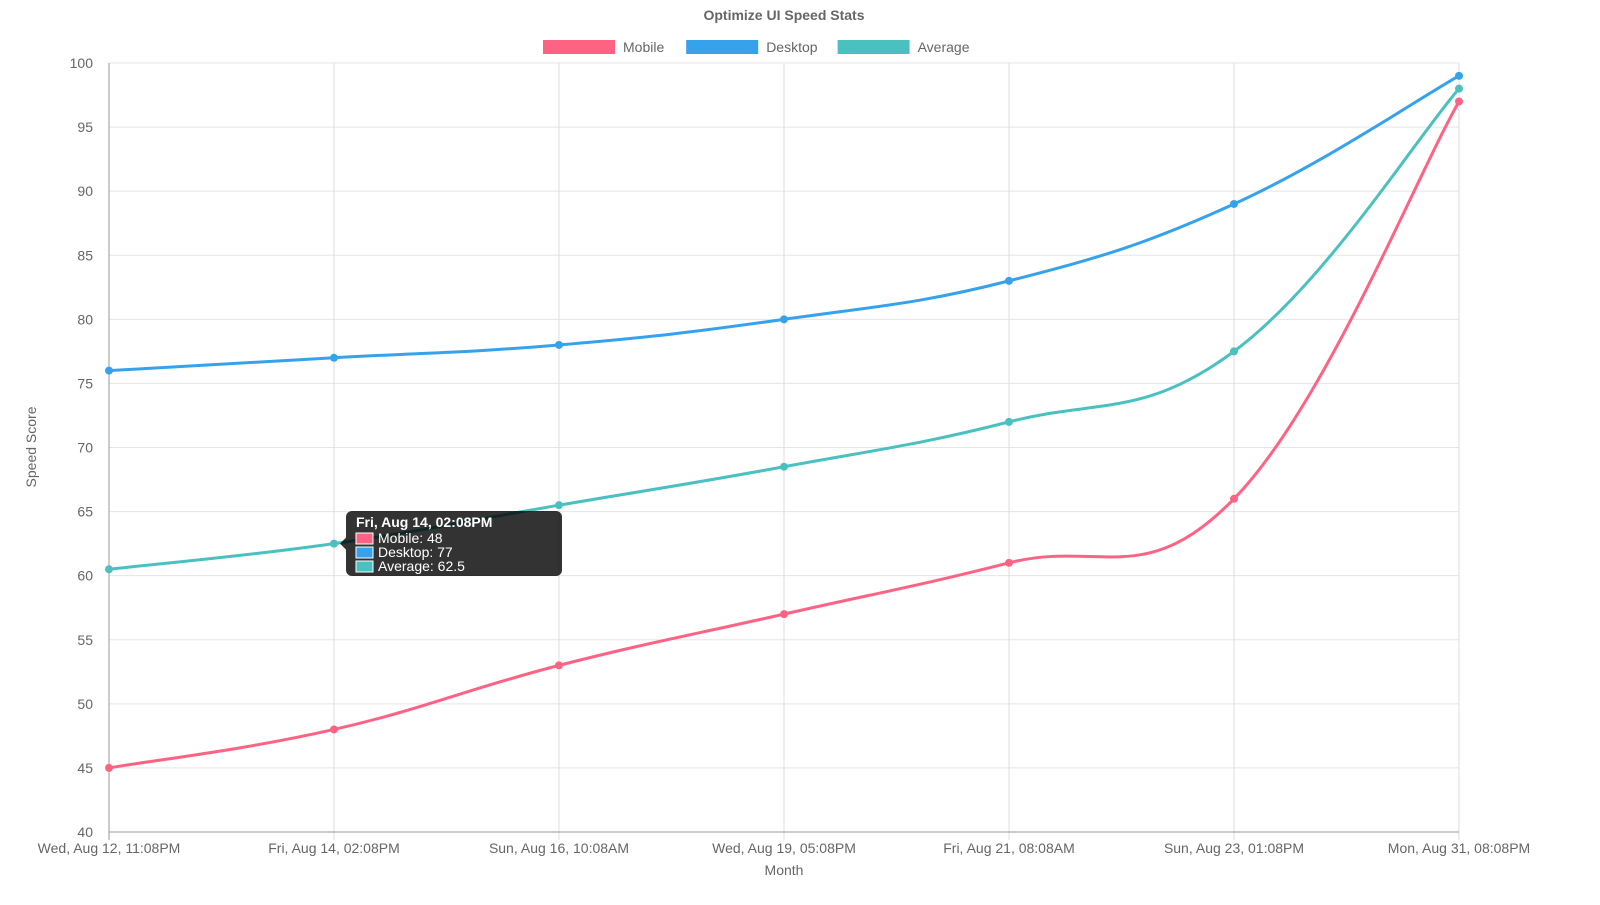 Image resolution: width=1600 pixels, height=905 pixels. What do you see at coordinates (944, 47) in the screenshot?
I see `legend-label: Average` at bounding box center [944, 47].